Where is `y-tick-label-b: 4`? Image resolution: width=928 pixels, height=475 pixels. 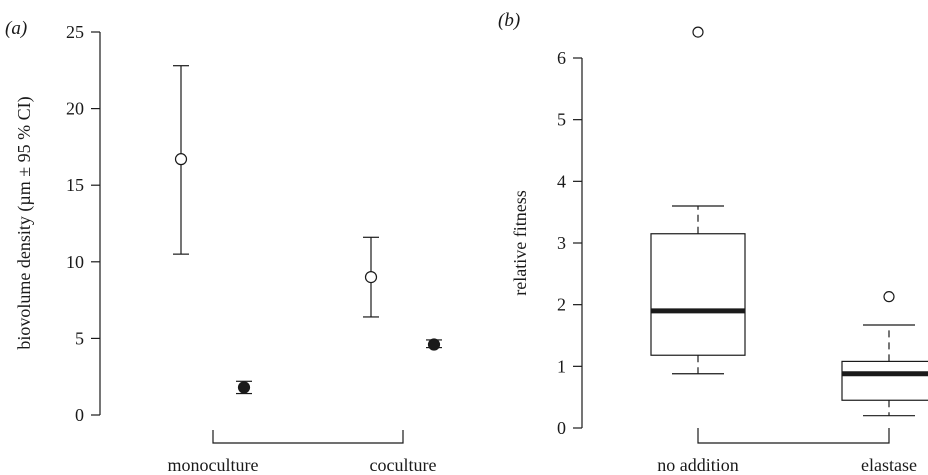 y-tick-label-b: 4 is located at coordinates (561, 181).